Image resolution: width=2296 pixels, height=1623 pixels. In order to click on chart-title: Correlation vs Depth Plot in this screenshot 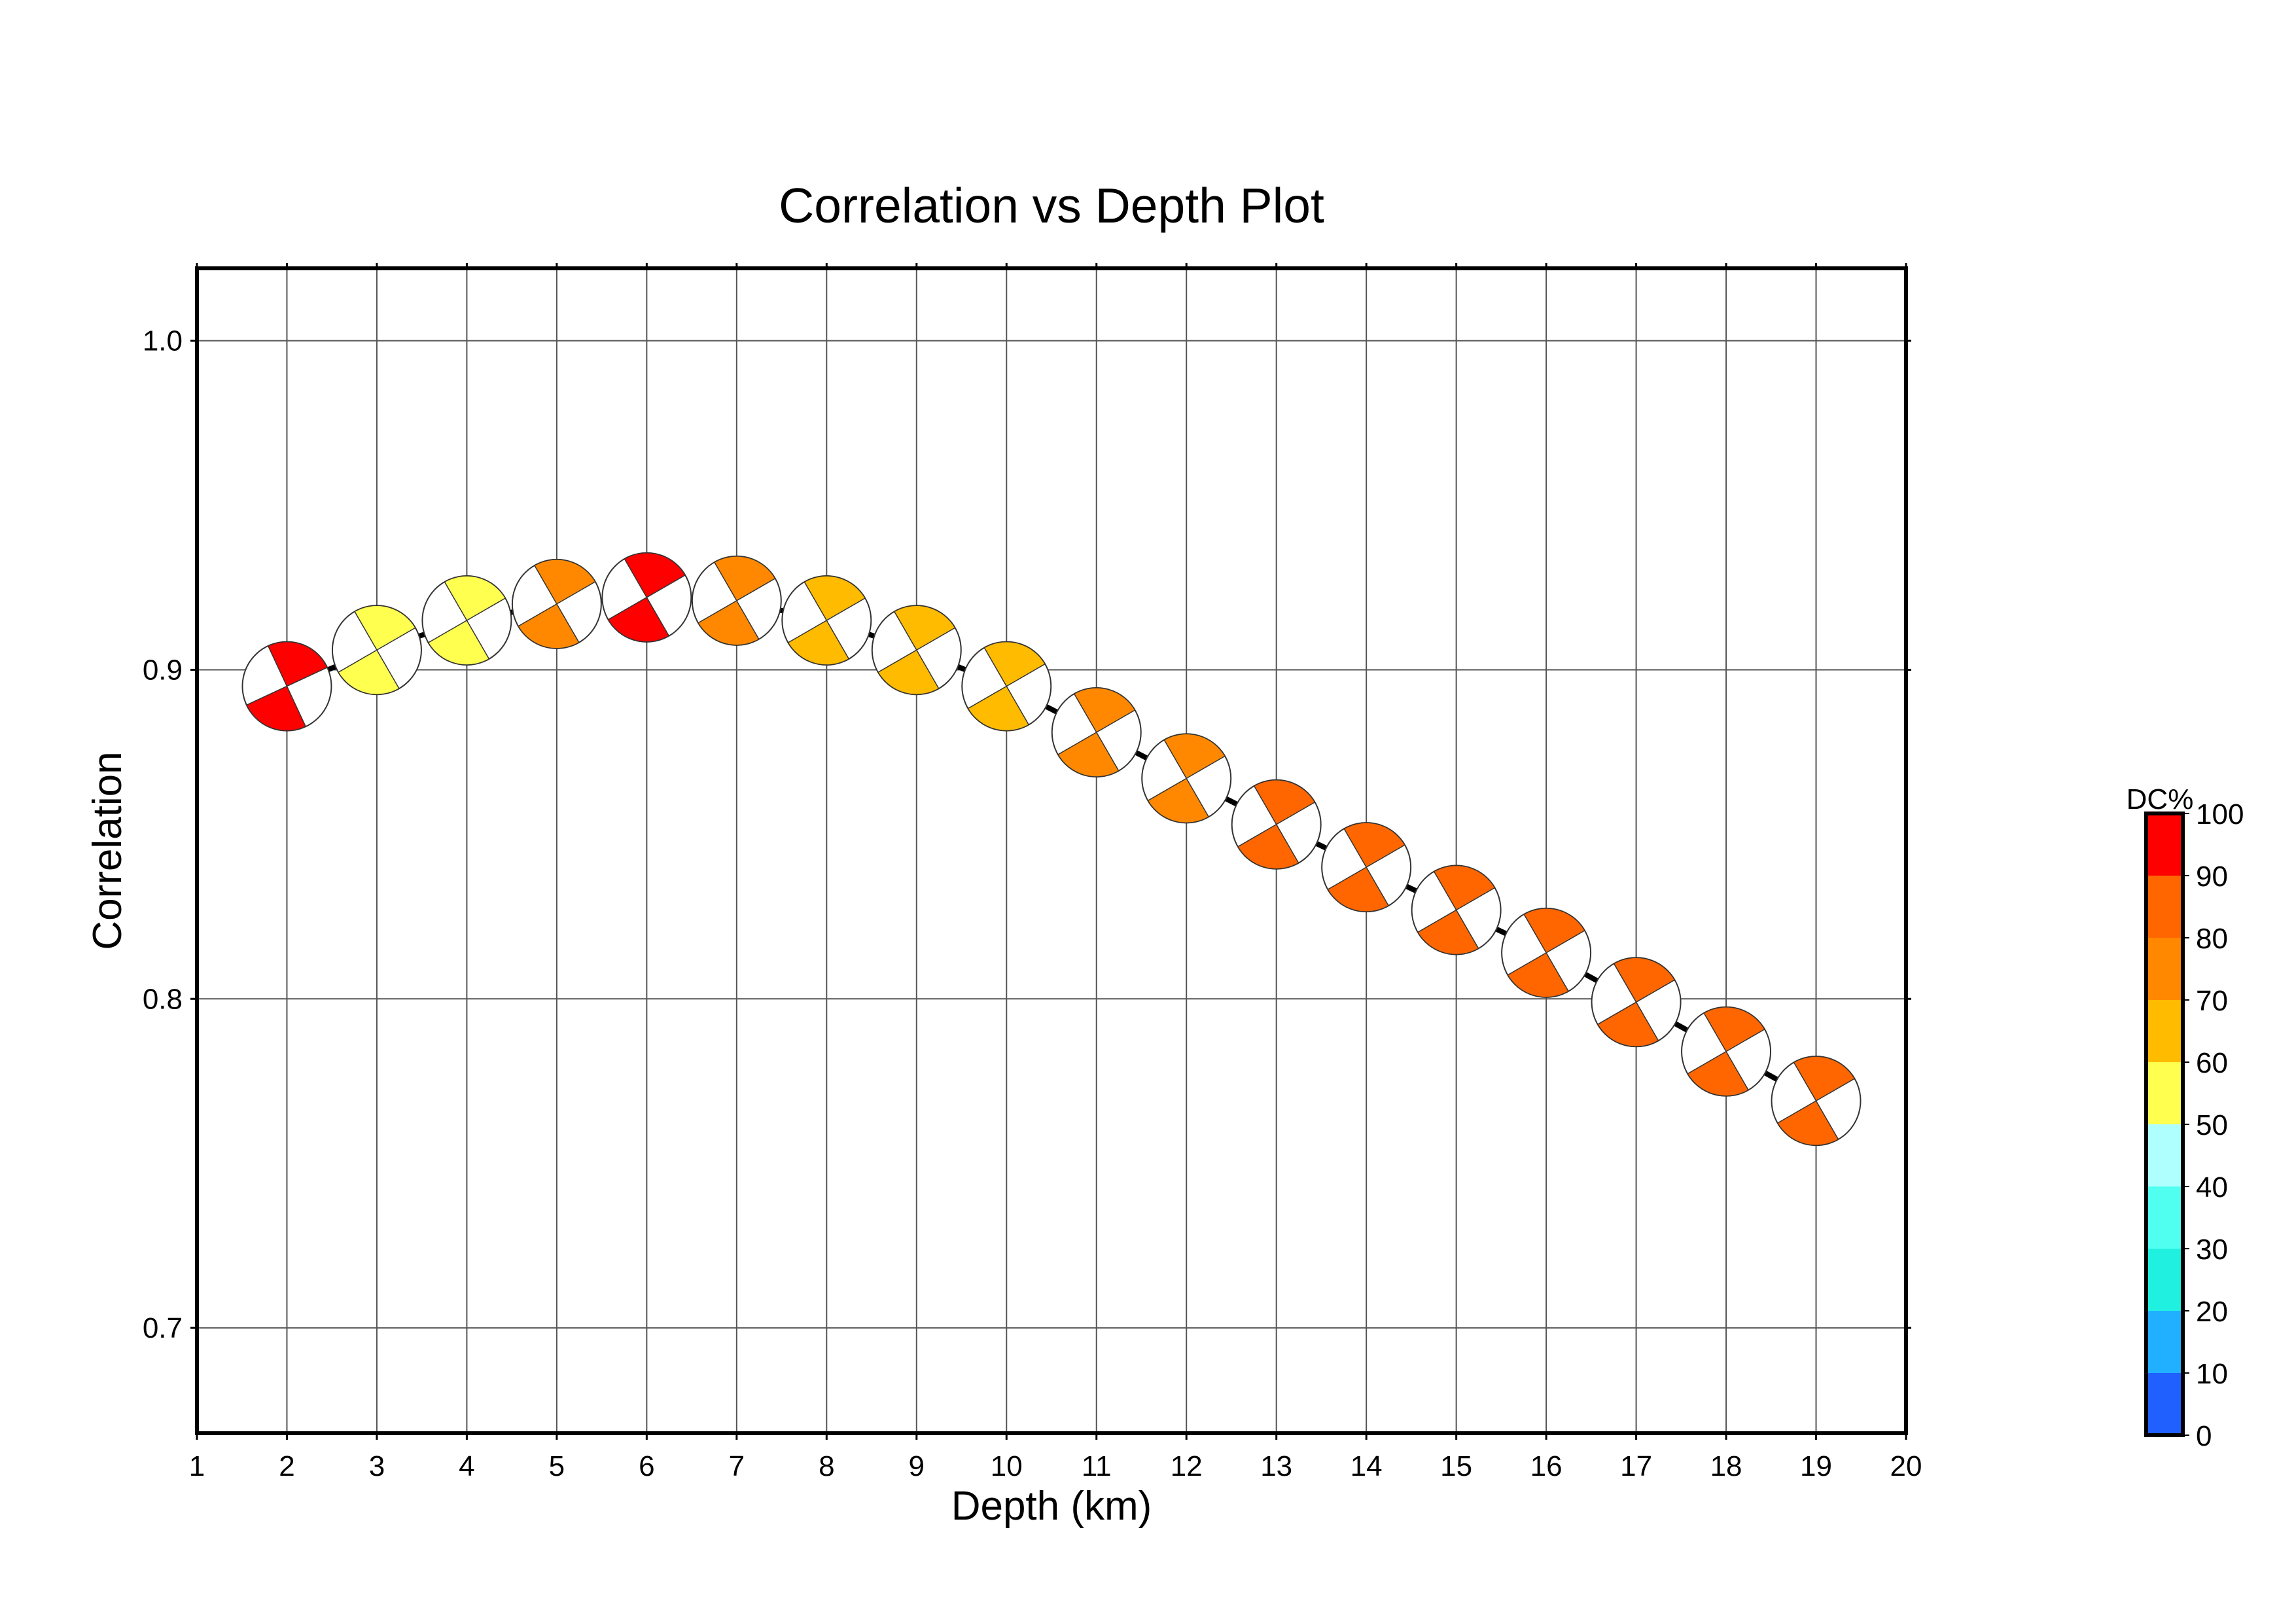, I will do `click(1051, 205)`.